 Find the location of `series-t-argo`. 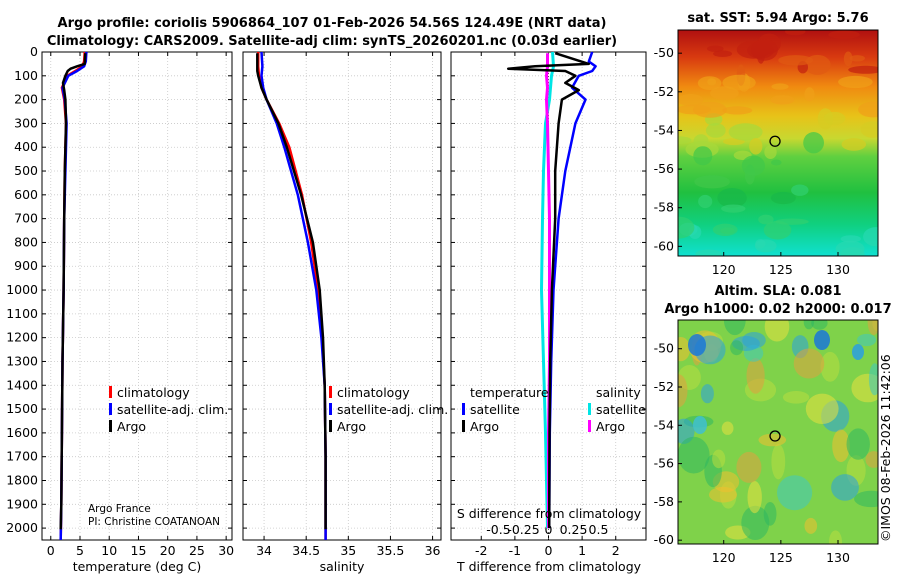

series-t-argo is located at coordinates (548, 290).